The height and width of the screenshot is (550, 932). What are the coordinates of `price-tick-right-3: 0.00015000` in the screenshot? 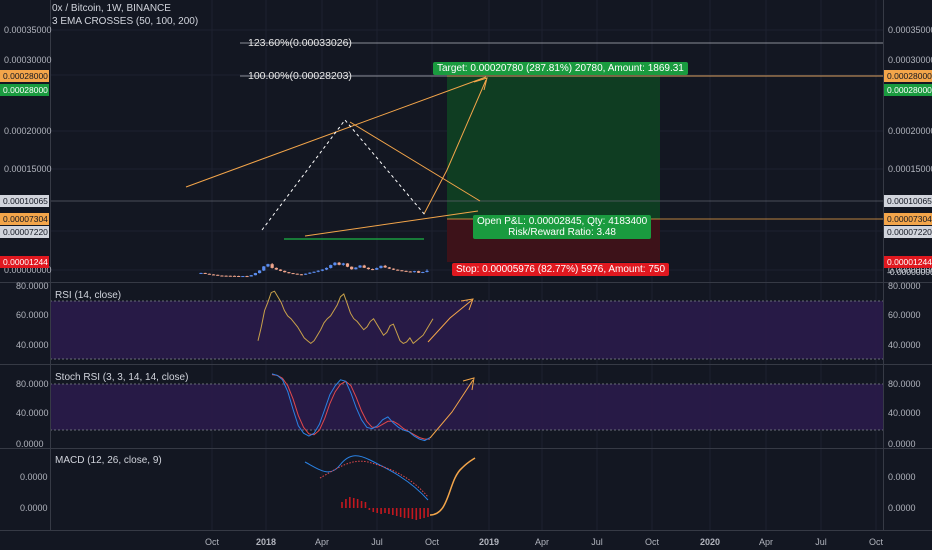 It's located at (910, 169).